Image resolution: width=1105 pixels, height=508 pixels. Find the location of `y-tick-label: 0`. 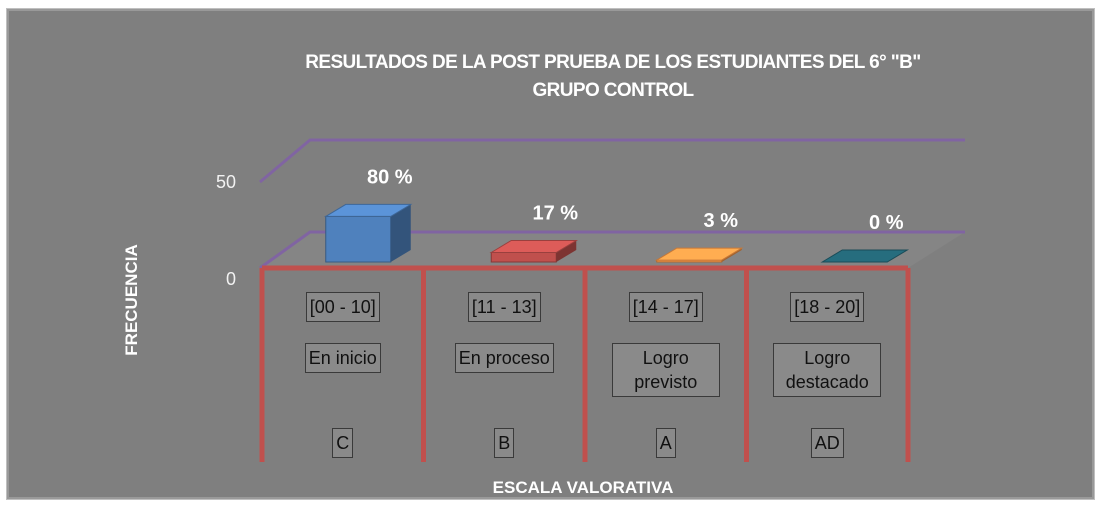

y-tick-label: 0 is located at coordinates (231, 279).